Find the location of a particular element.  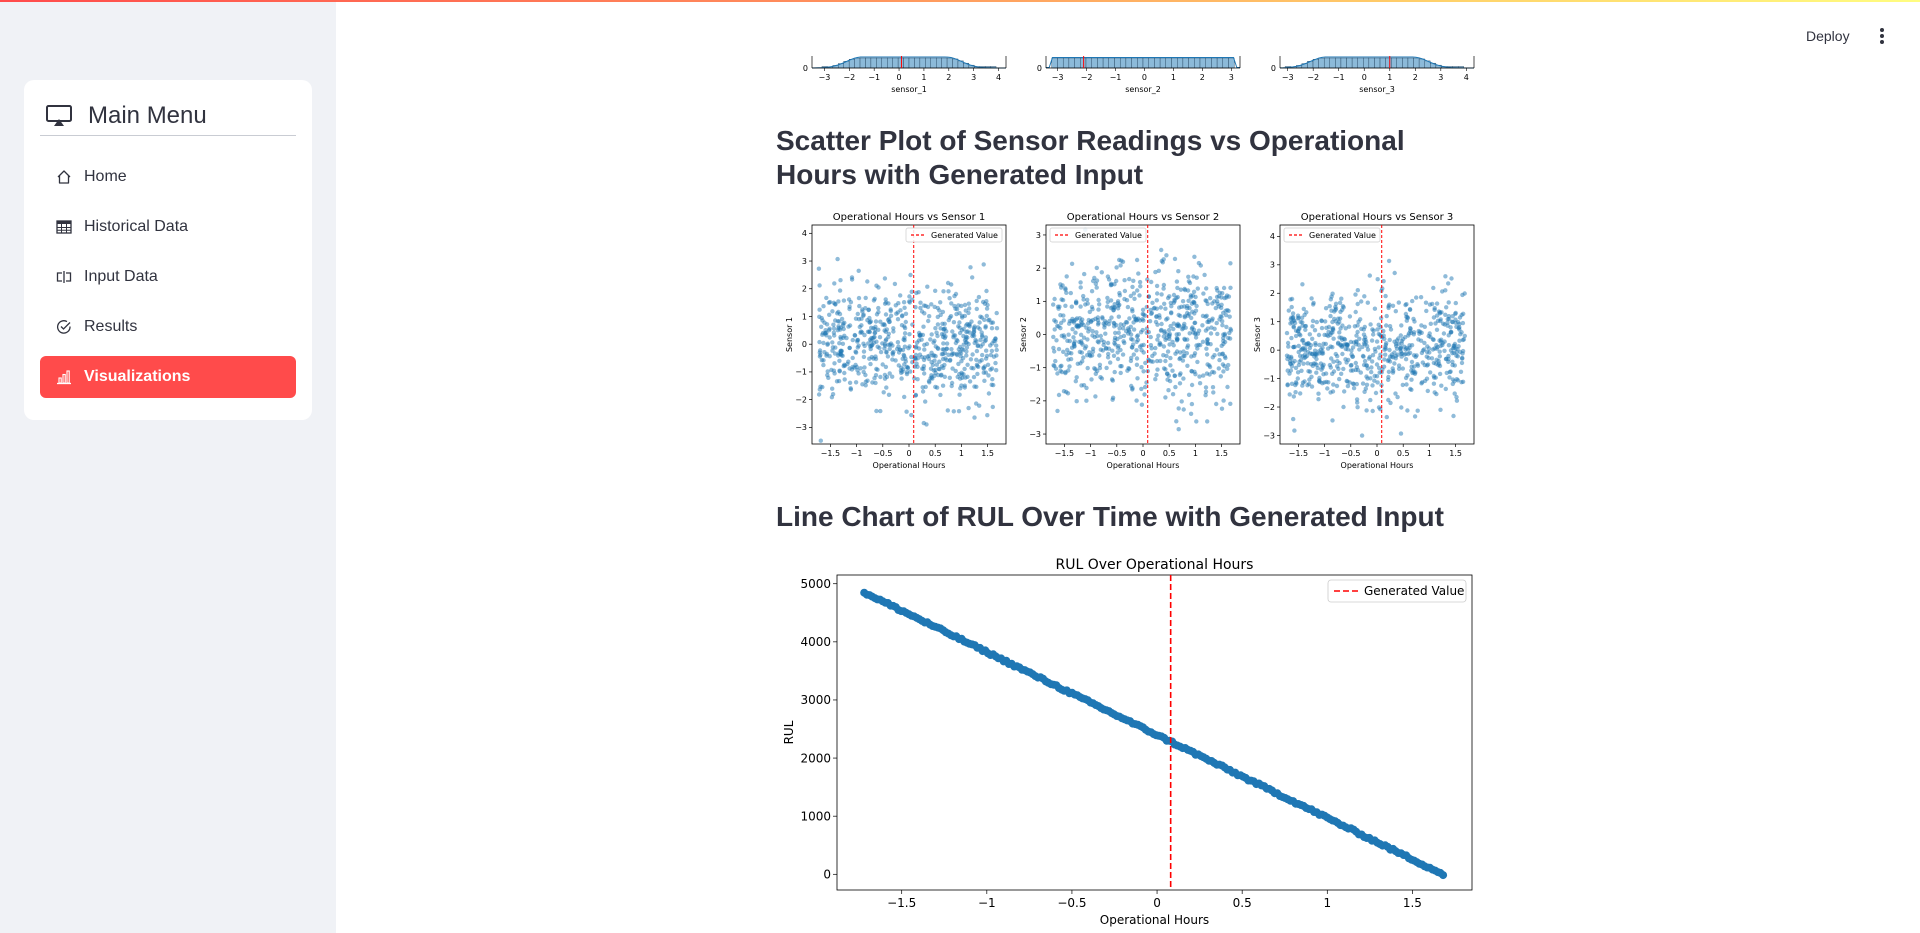

x-axis-label: Operational Hours is located at coordinates (909, 465).